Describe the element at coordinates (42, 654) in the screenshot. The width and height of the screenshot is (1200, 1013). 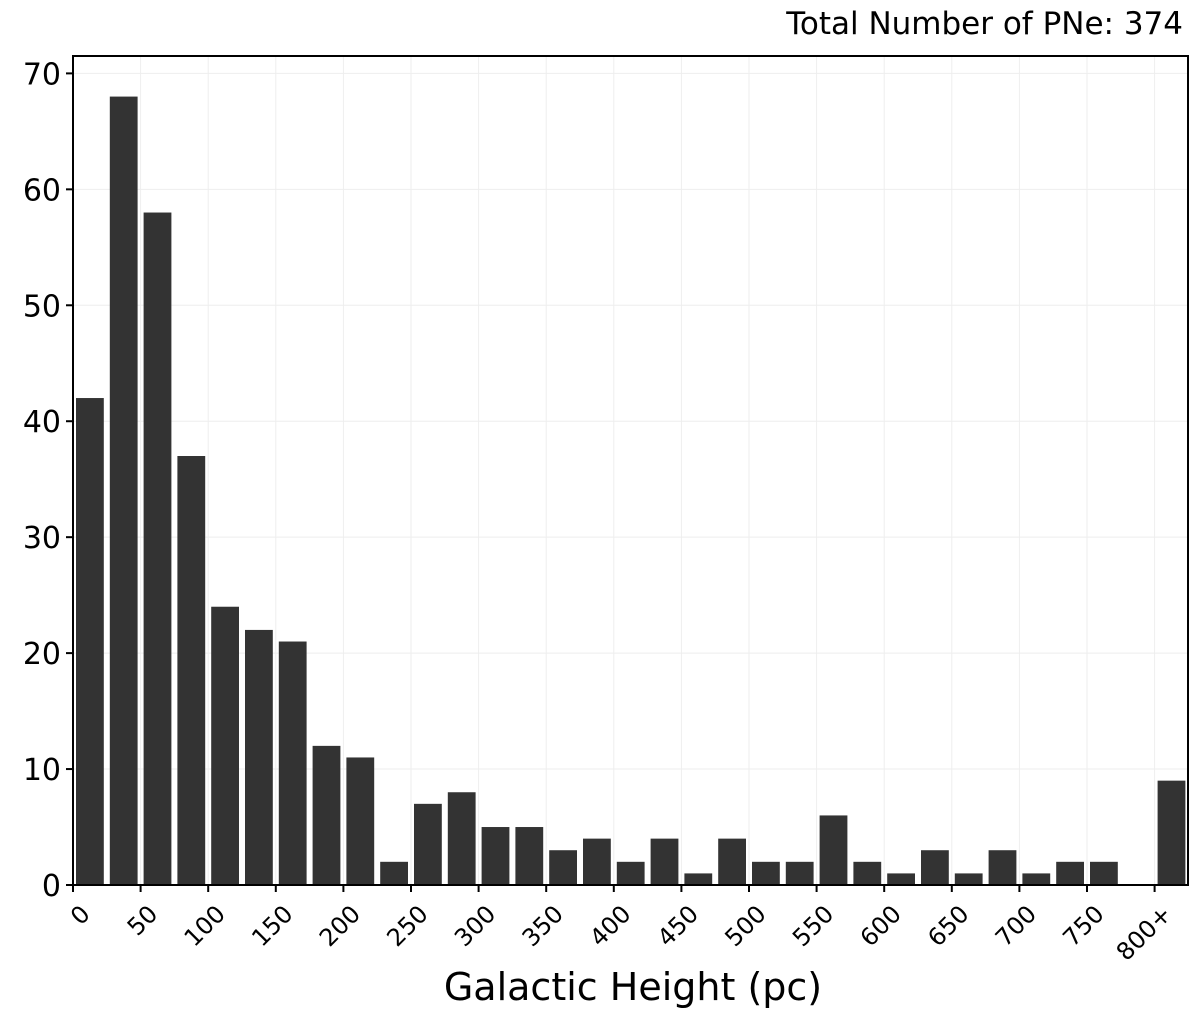
I see `y-tick-label-20: 20` at that location.